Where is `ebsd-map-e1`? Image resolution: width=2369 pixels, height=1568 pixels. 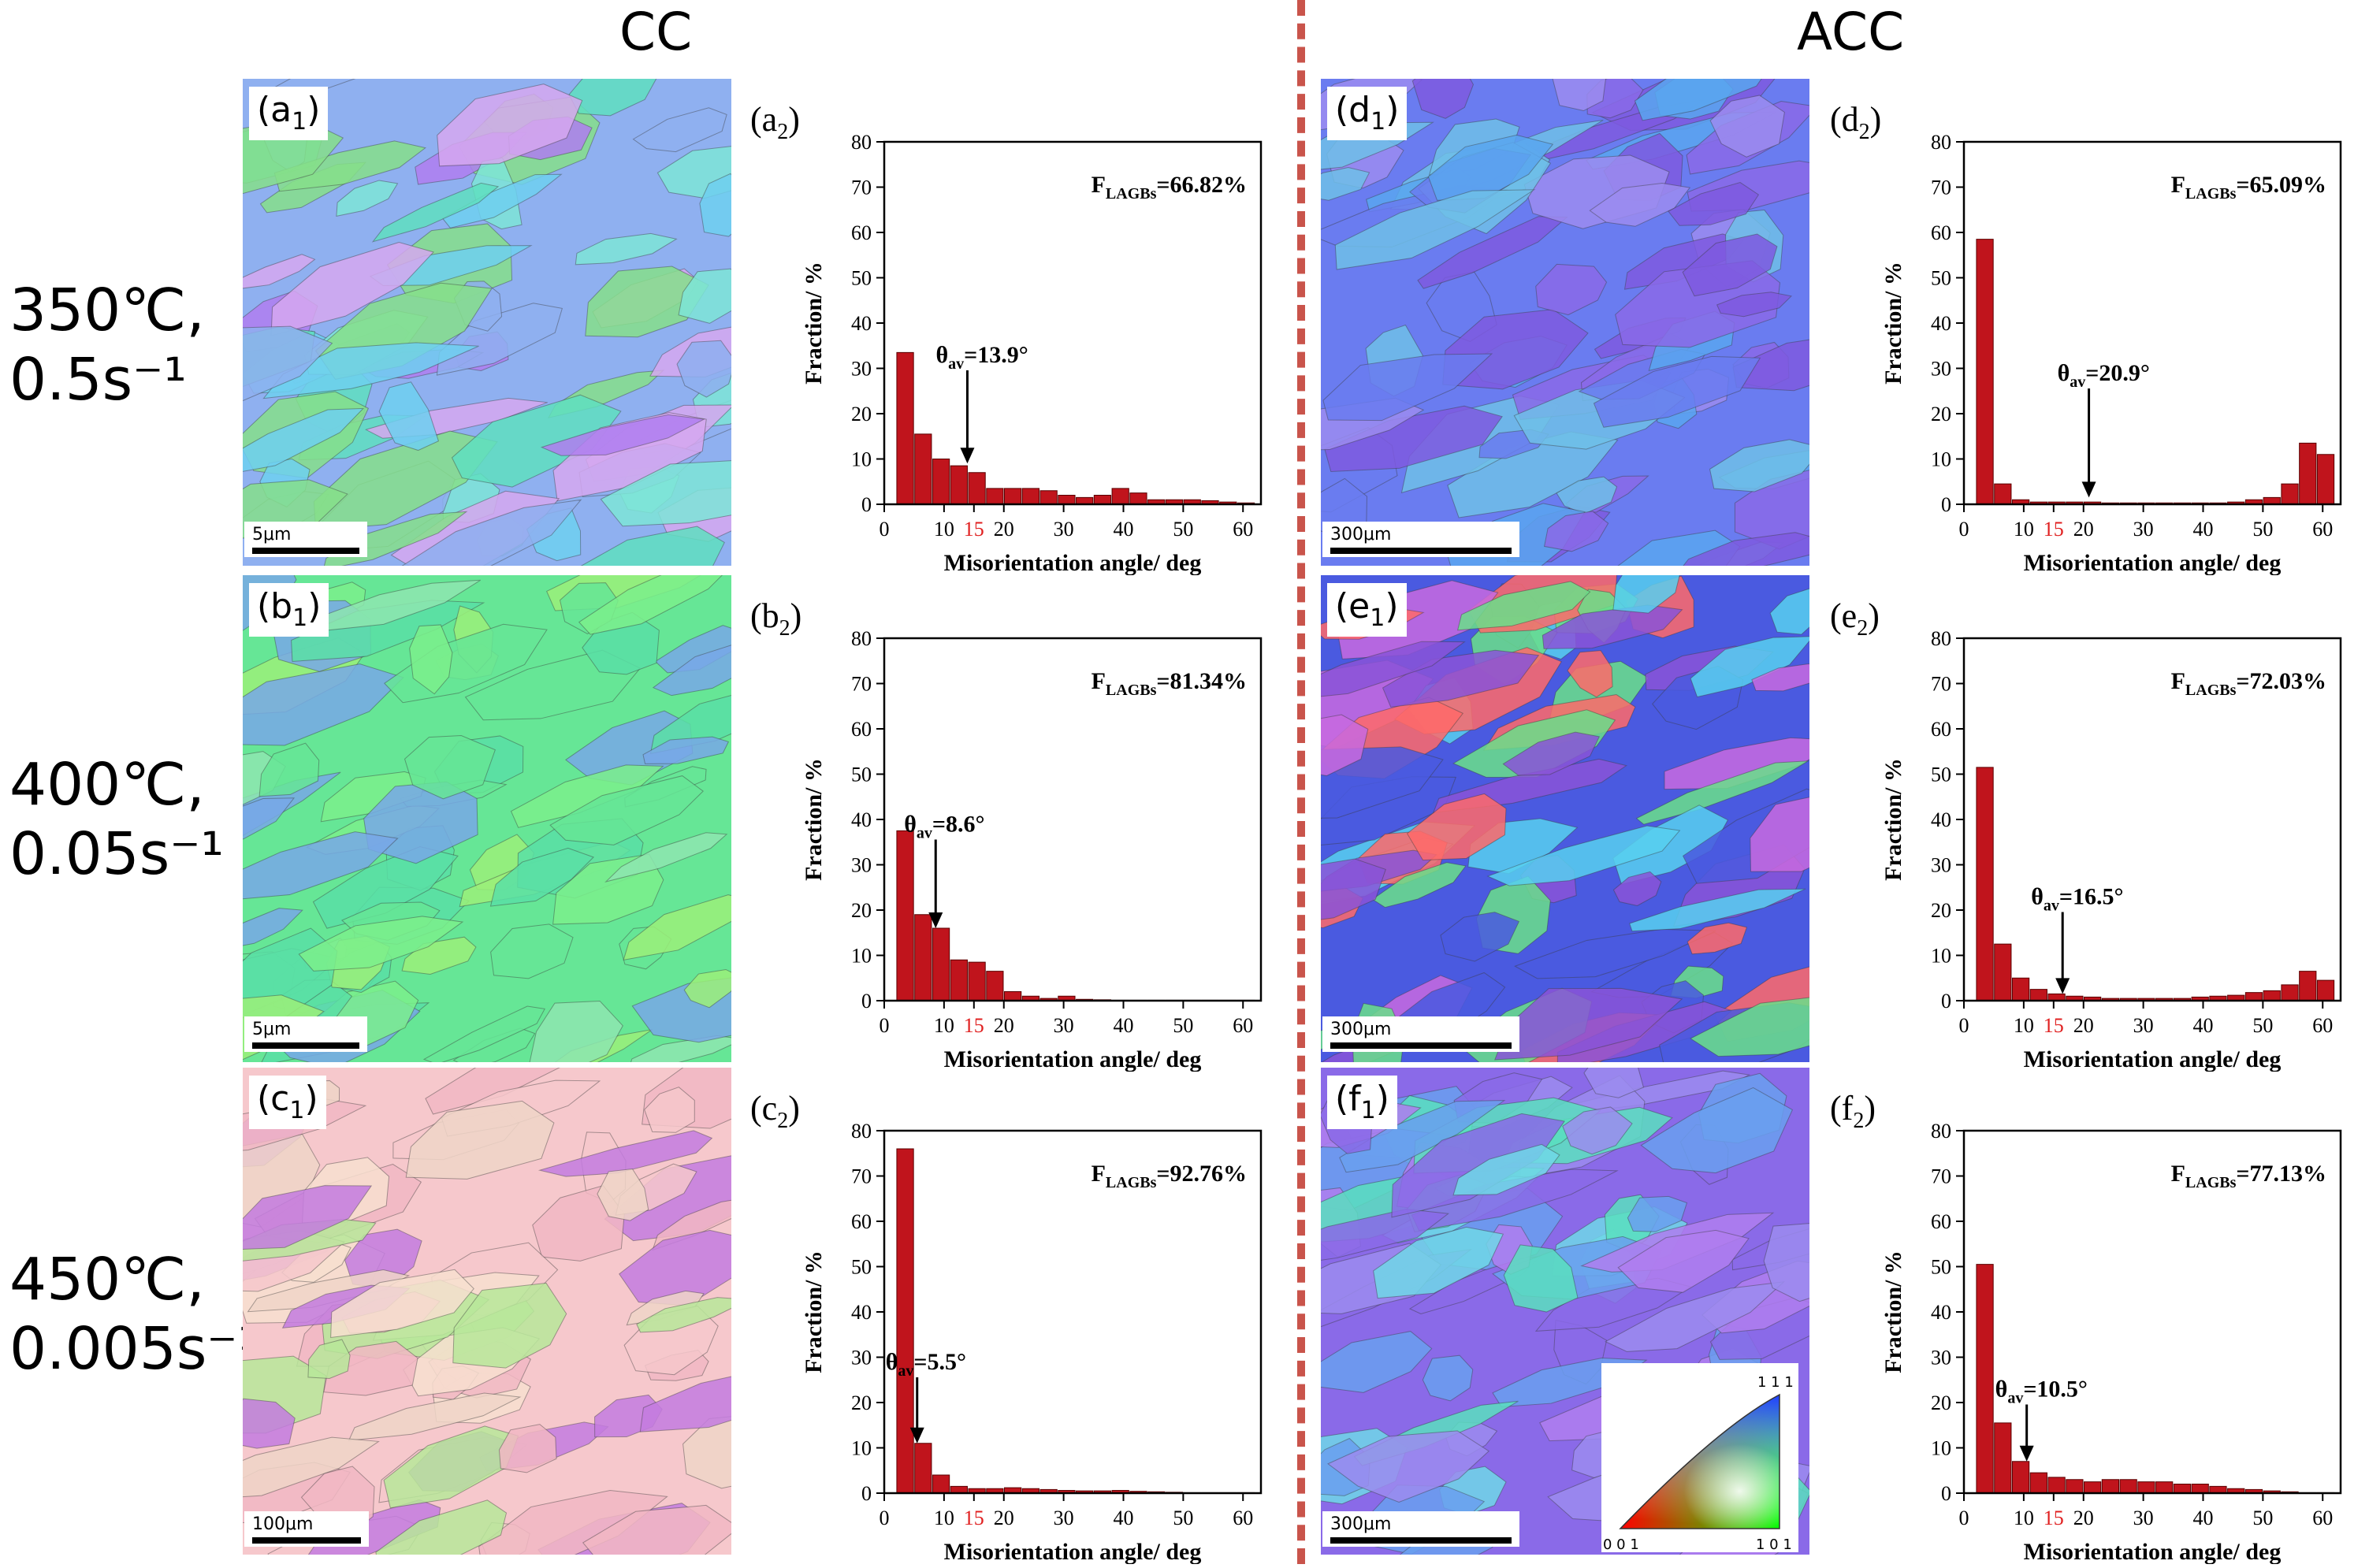
ebsd-map-e1 is located at coordinates (1565, 818).